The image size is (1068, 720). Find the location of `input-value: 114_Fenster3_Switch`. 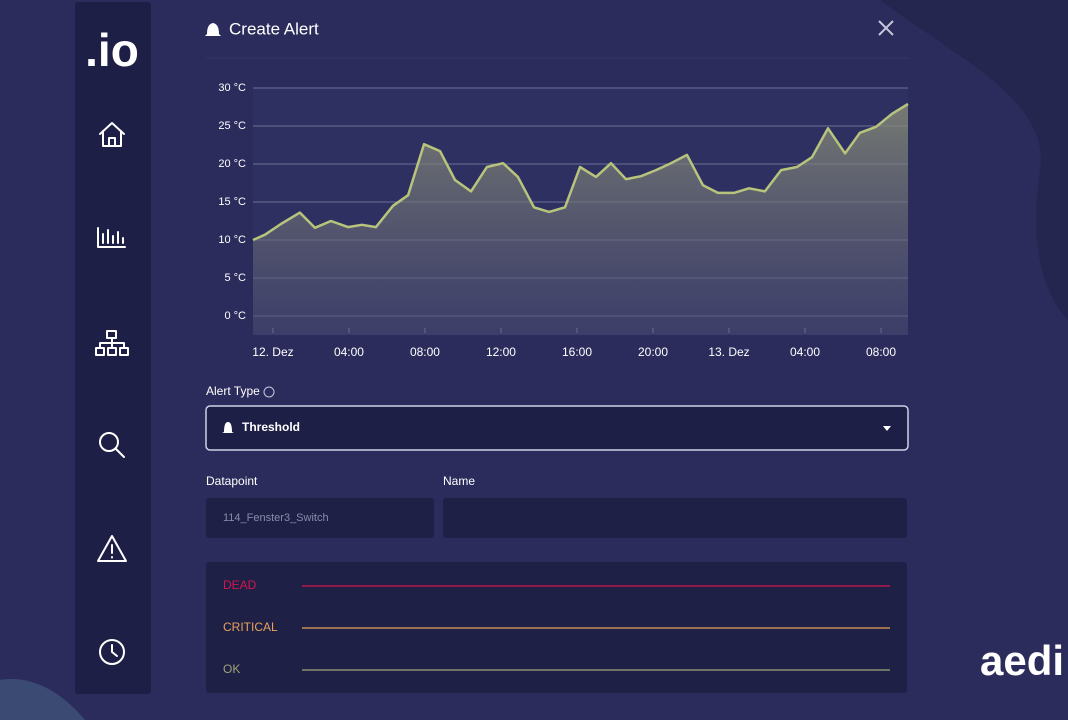

input-value: 114_Fenster3_Switch is located at coordinates (276, 518).